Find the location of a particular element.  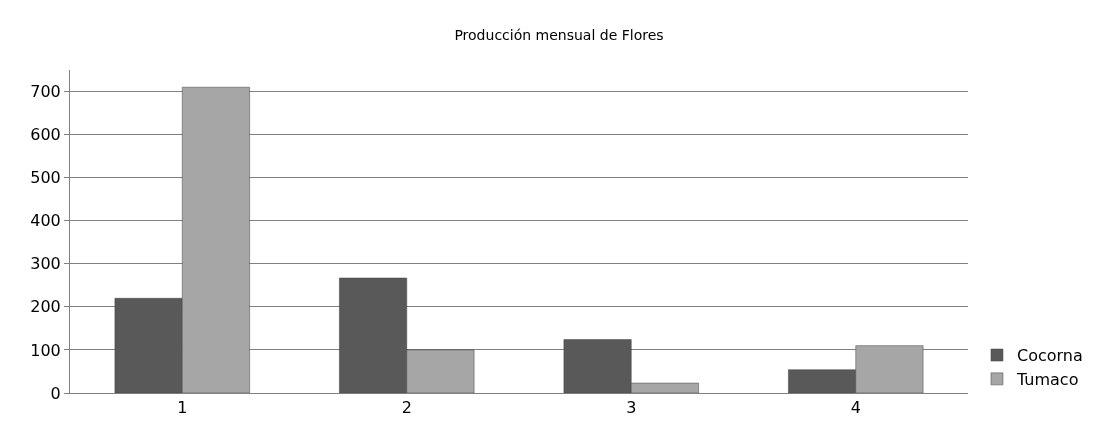

legend-label: Tumaco is located at coordinates (1047, 380).